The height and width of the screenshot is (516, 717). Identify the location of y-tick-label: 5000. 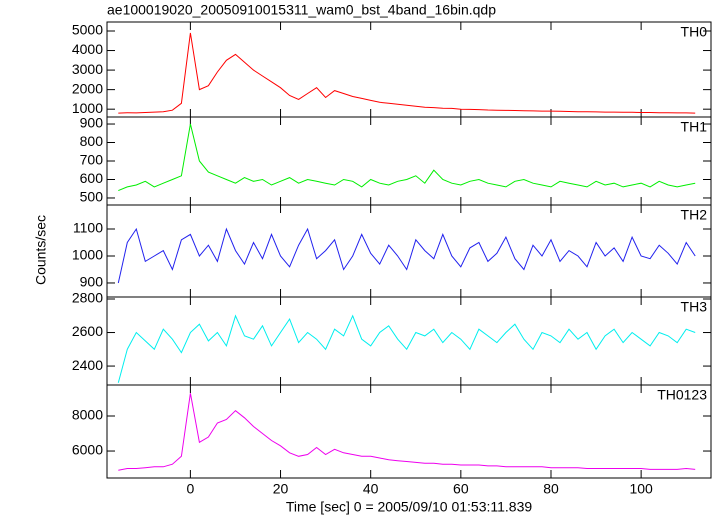
(87, 30).